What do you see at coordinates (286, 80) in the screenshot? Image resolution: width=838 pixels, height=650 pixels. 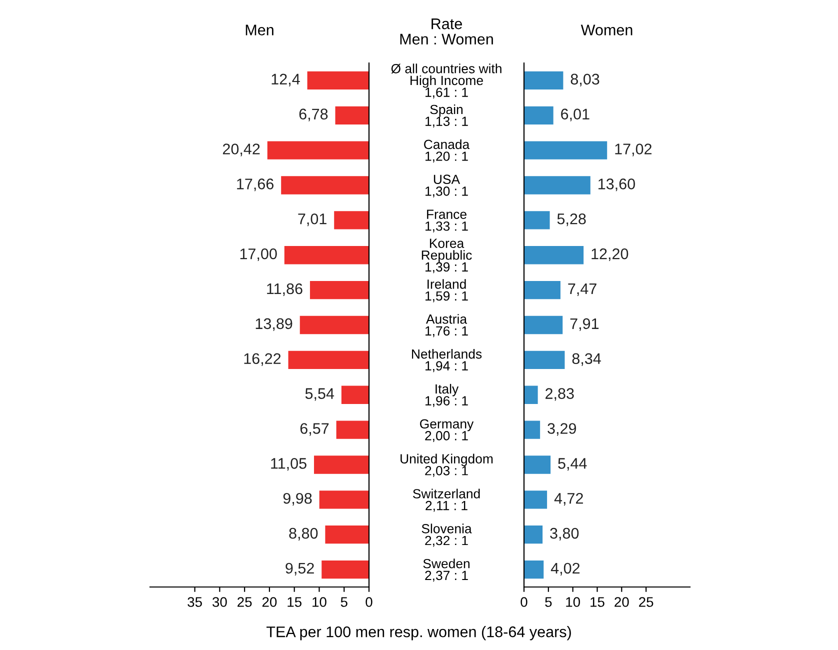 I see `data-label: 12,4` at bounding box center [286, 80].